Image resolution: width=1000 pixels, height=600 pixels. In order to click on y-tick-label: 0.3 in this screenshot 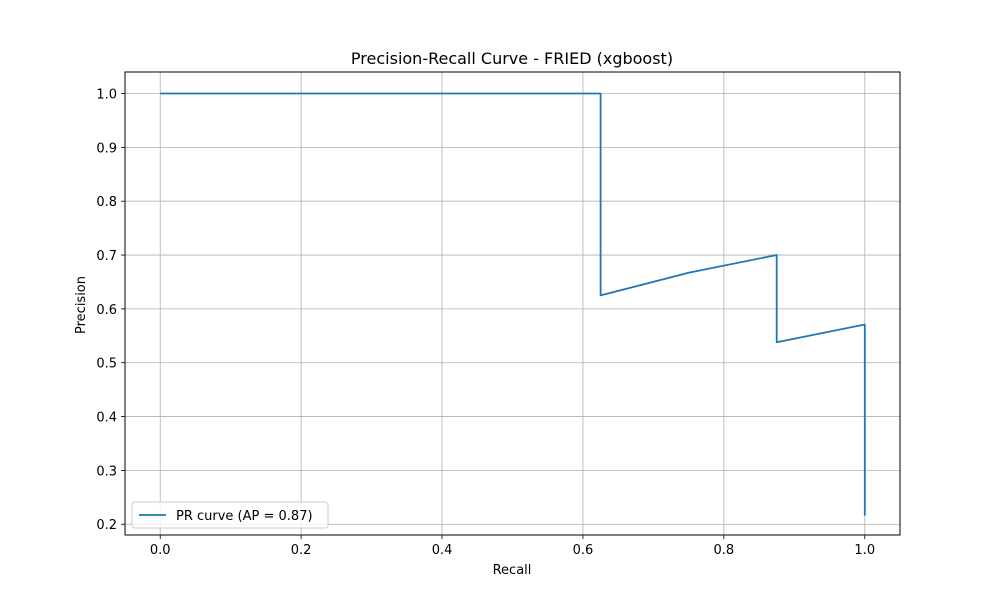, I will do `click(106, 471)`.